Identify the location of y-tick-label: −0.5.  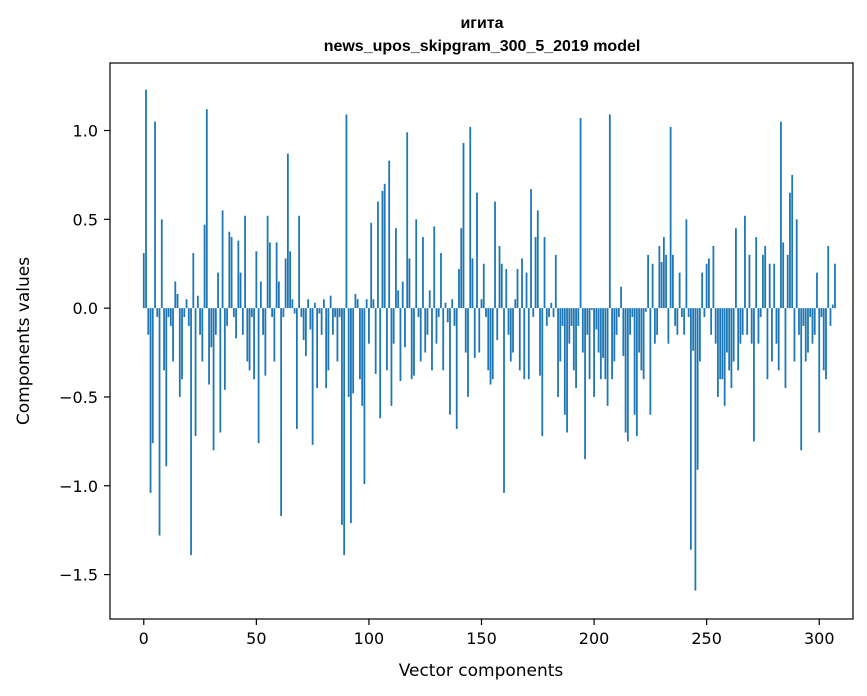
(78, 397).